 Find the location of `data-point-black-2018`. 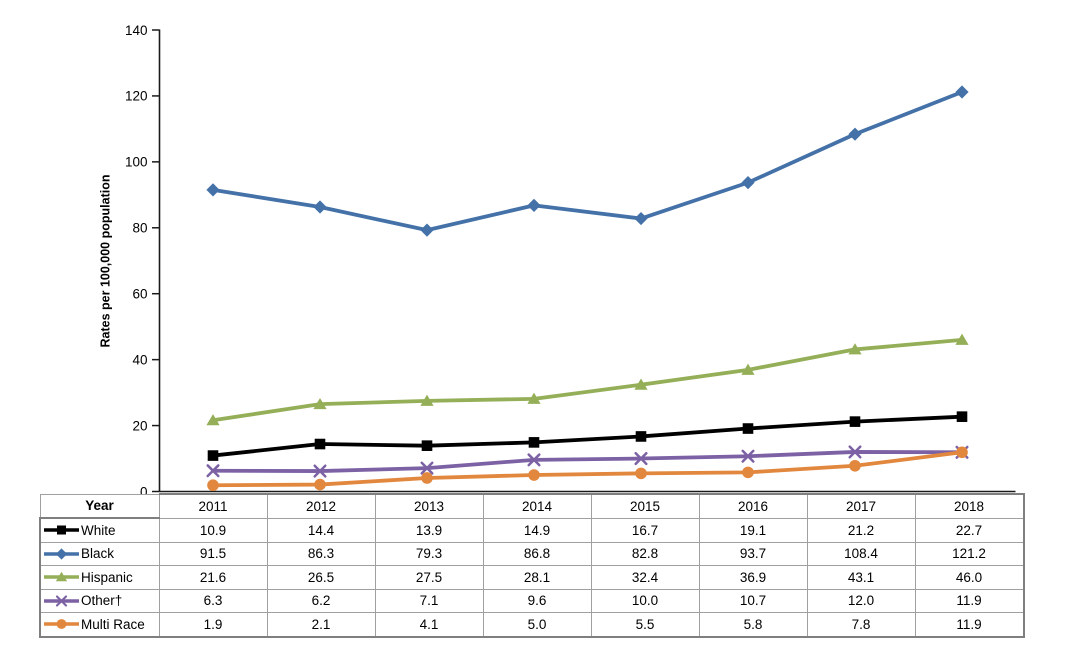

data-point-black-2018 is located at coordinates (962, 92).